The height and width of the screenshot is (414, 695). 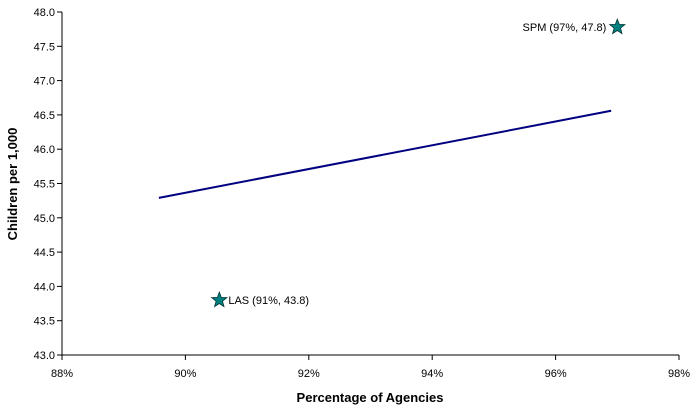 What do you see at coordinates (44, 82) in the screenshot?
I see `y-tick-label: 47.0` at bounding box center [44, 82].